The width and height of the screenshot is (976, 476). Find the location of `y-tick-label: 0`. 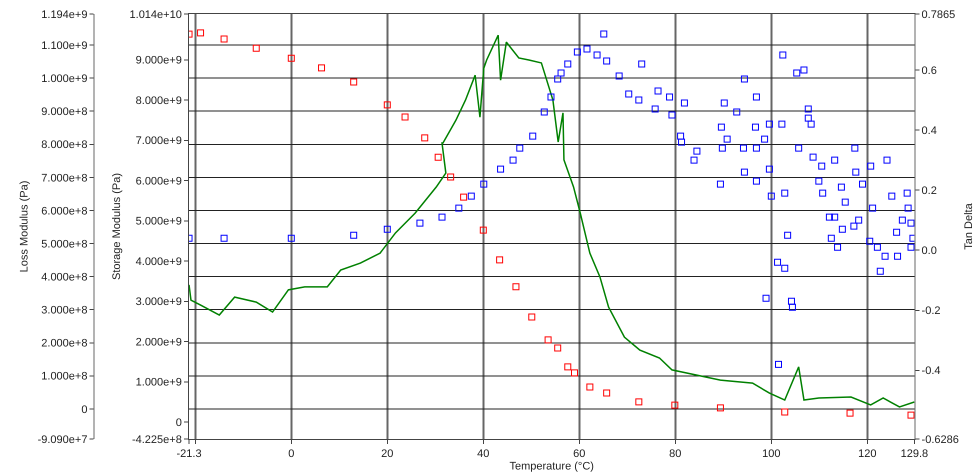

y-tick-label: 0 is located at coordinates (84, 410).